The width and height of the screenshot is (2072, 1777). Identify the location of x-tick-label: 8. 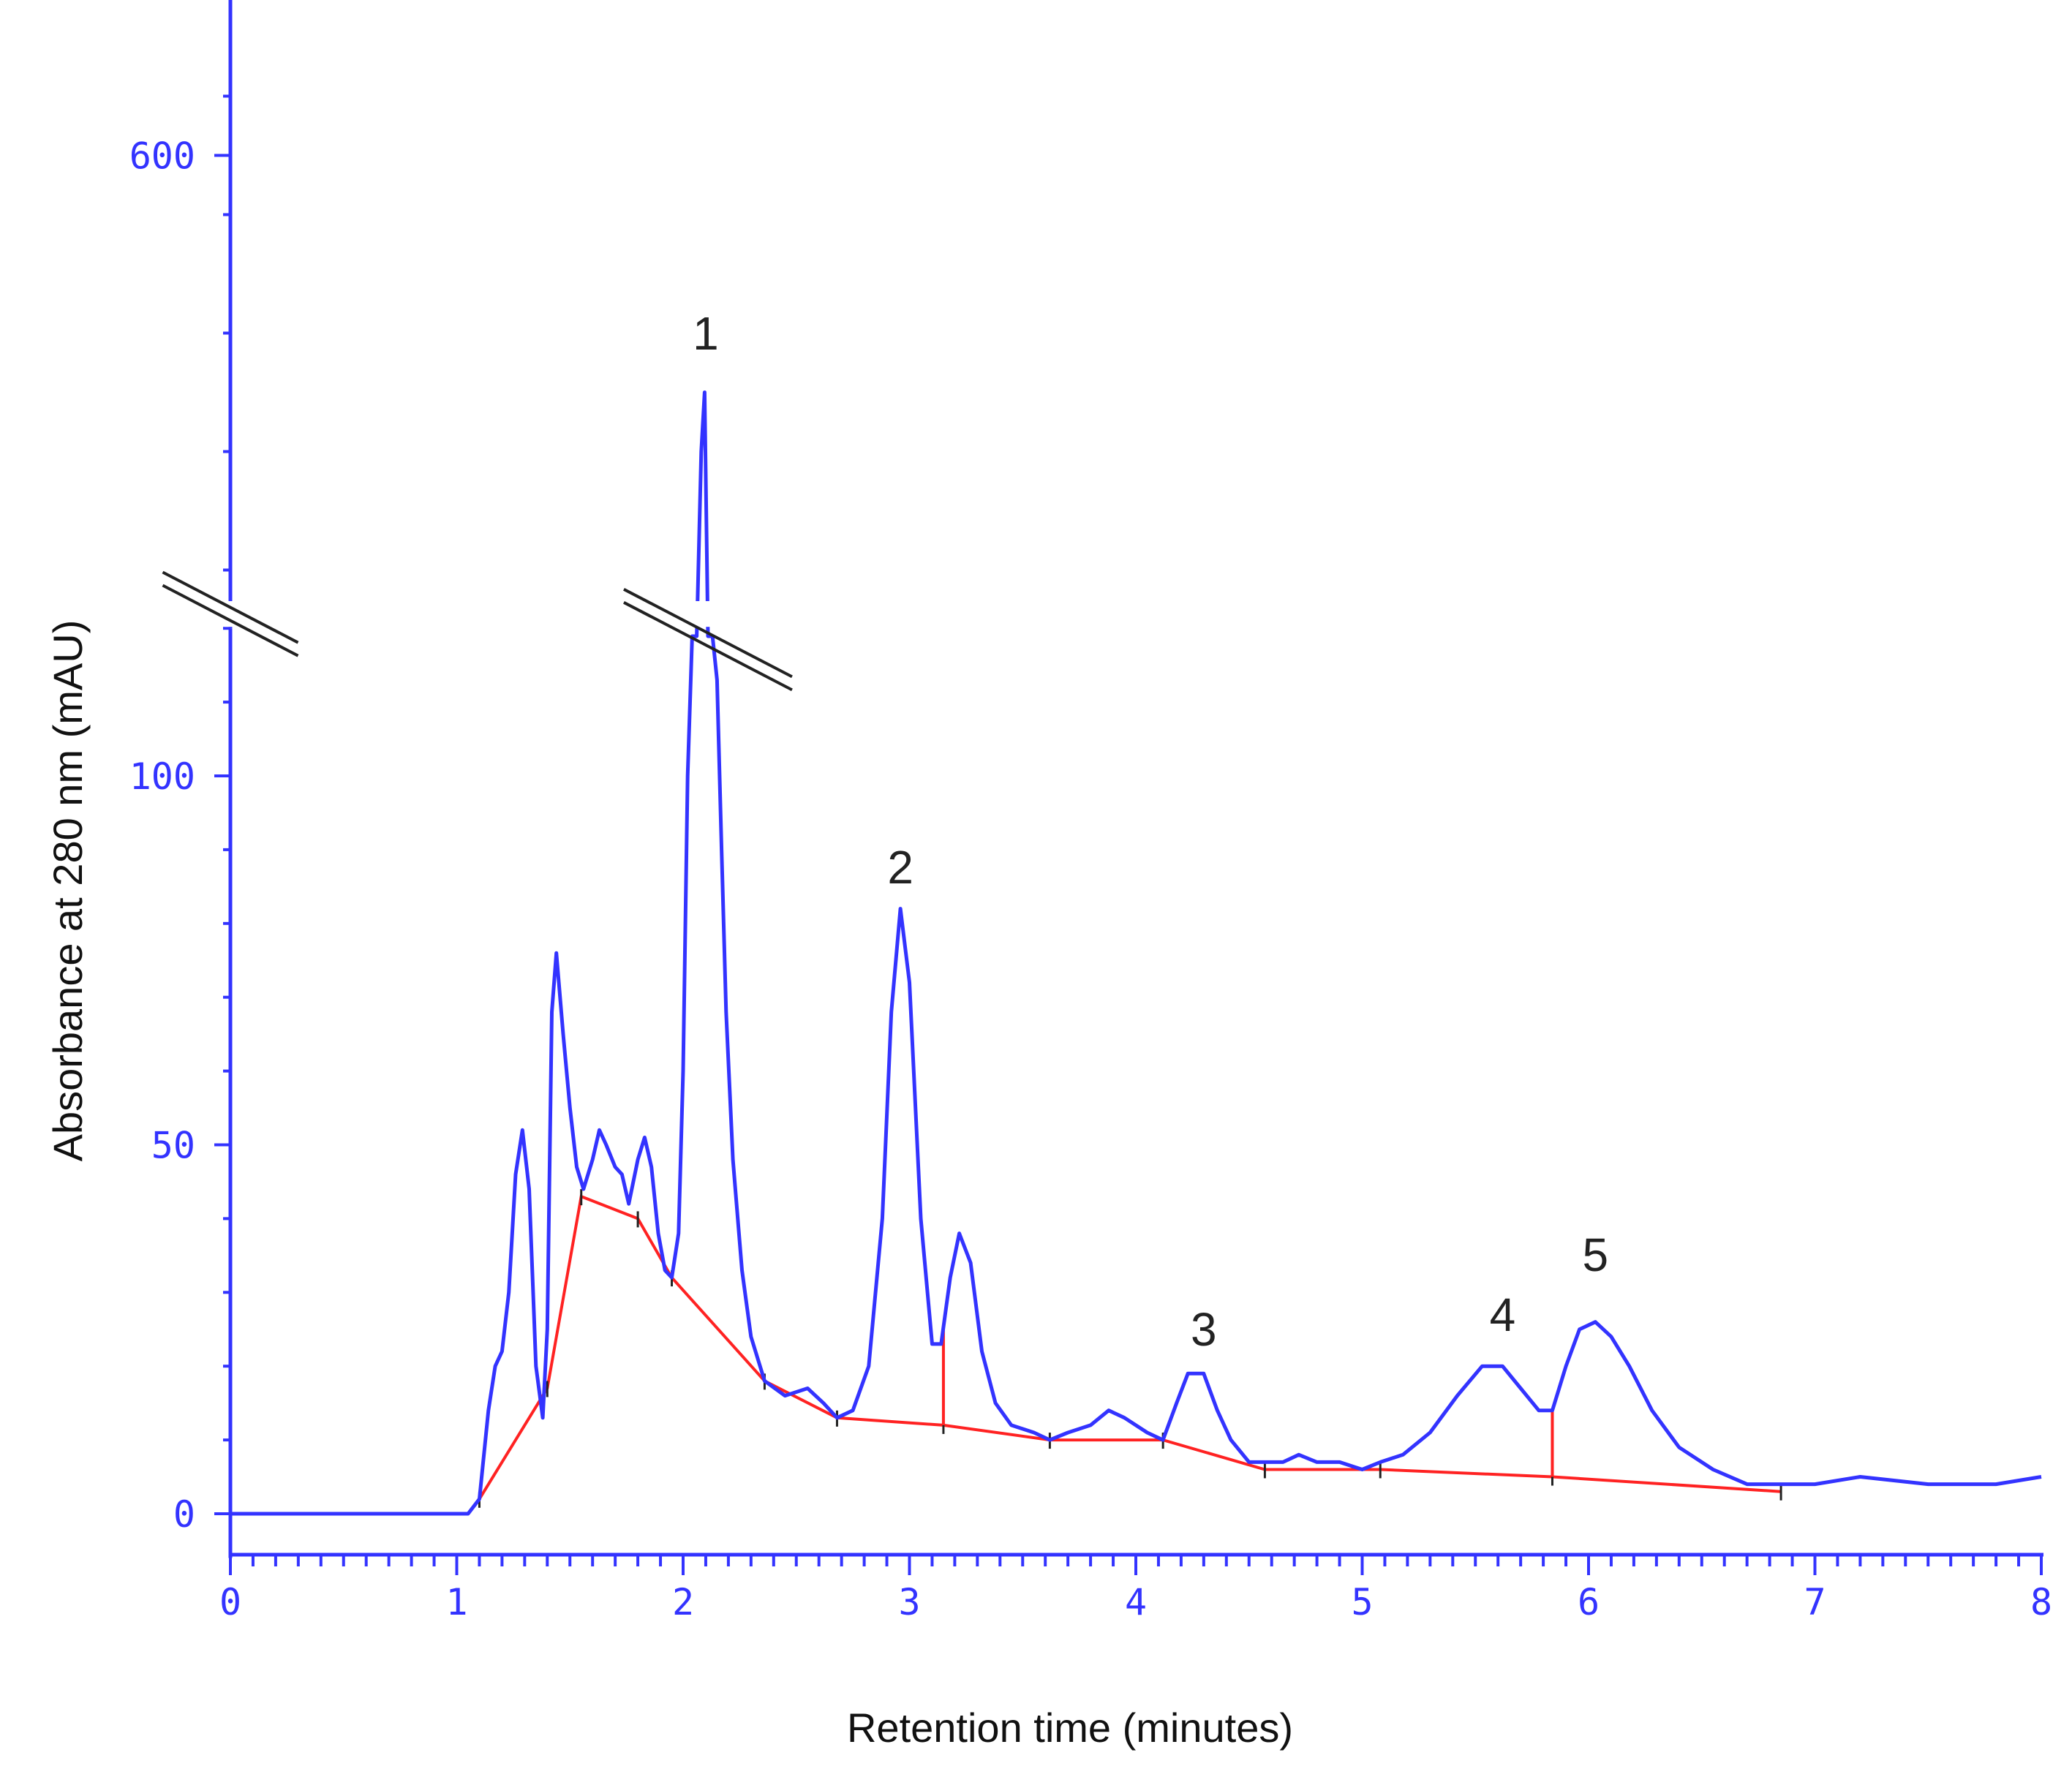
(2041, 1602).